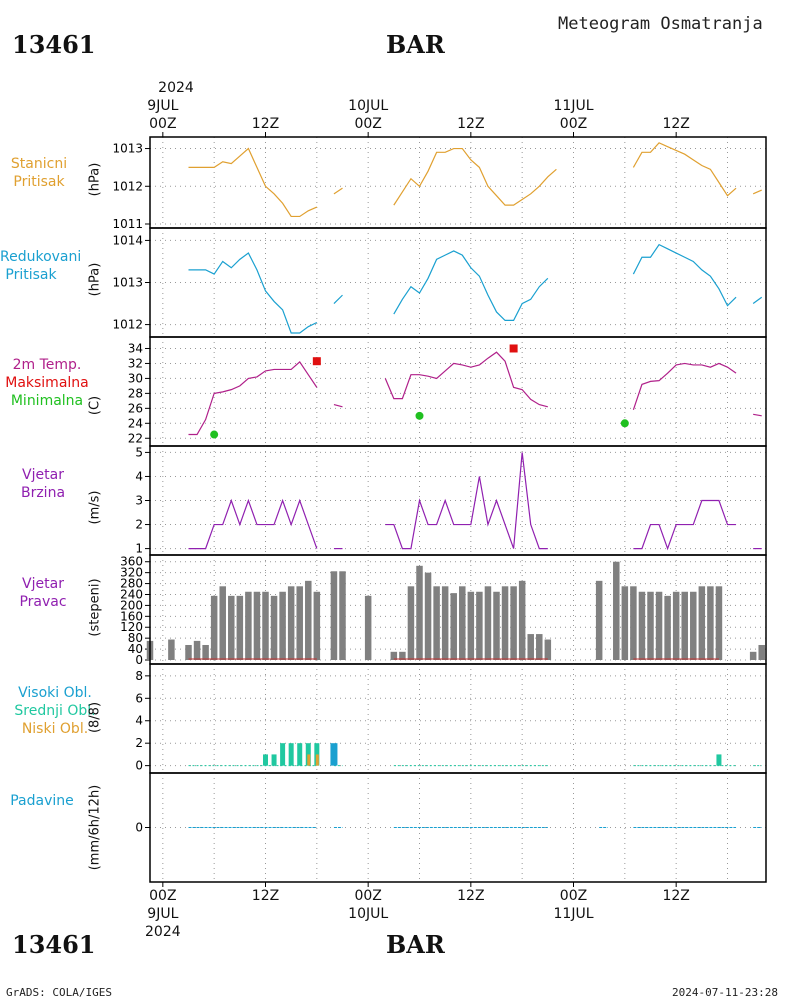 This screenshot has height=1000, width=800. What do you see at coordinates (135, 393) in the screenshot?
I see `y-tick-label: 28` at bounding box center [135, 393].